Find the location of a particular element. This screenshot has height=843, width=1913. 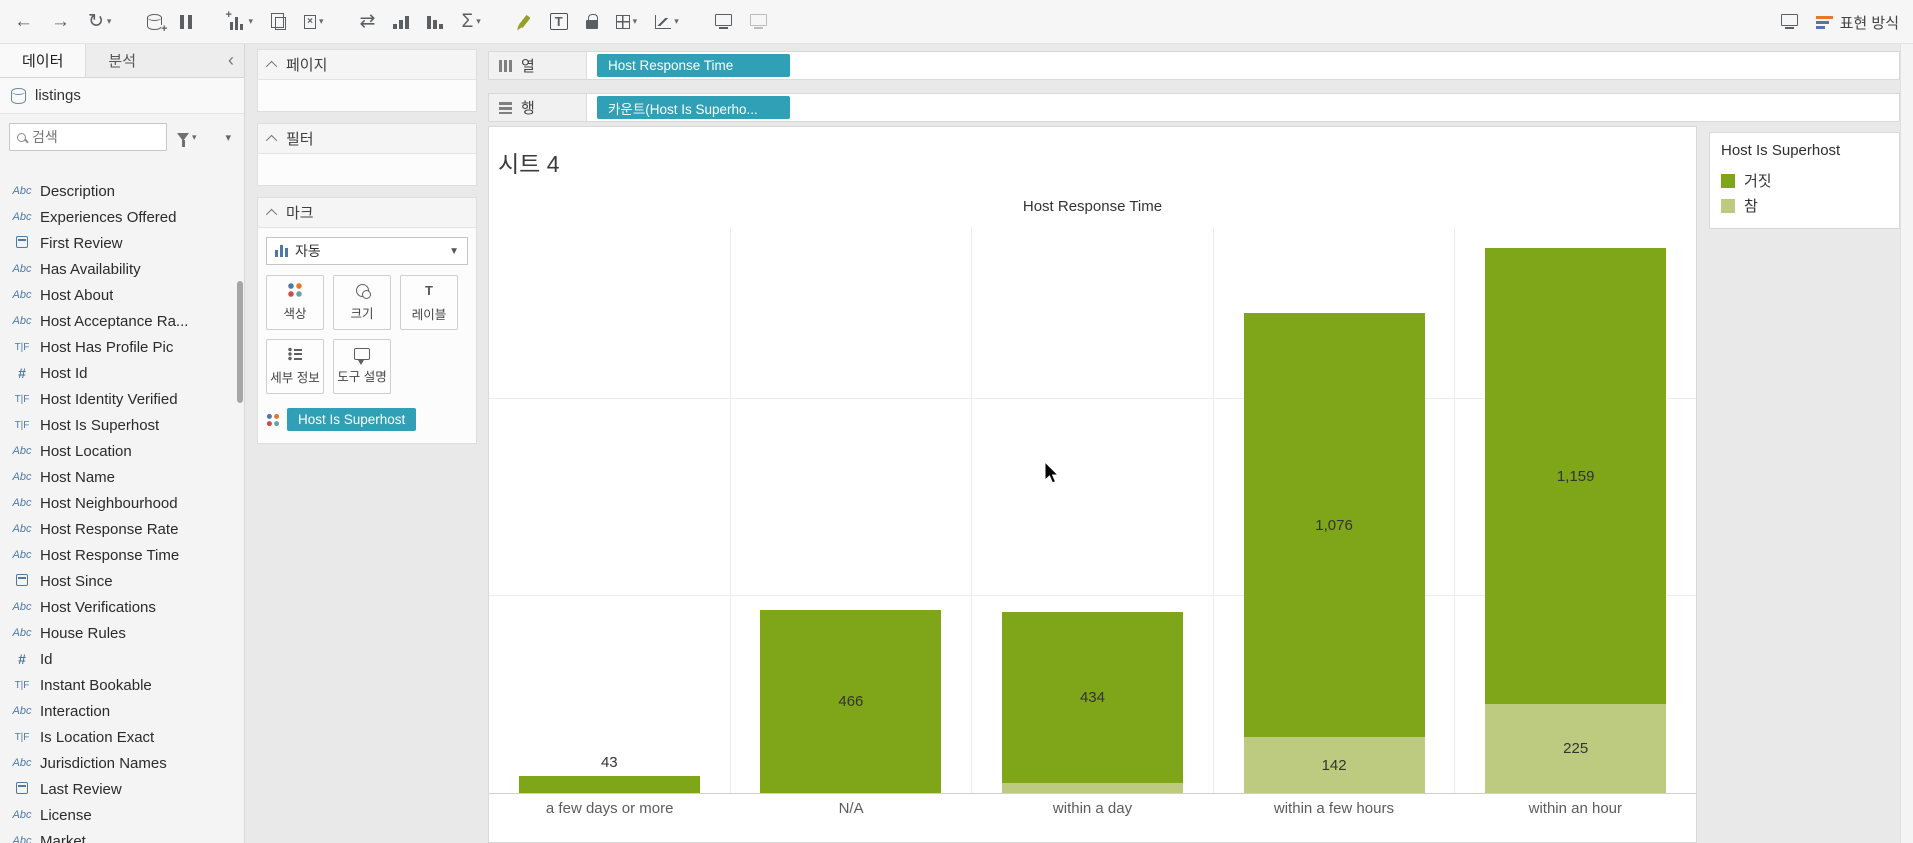

chart-column: 1,076 142 is located at coordinates (1333, 510).